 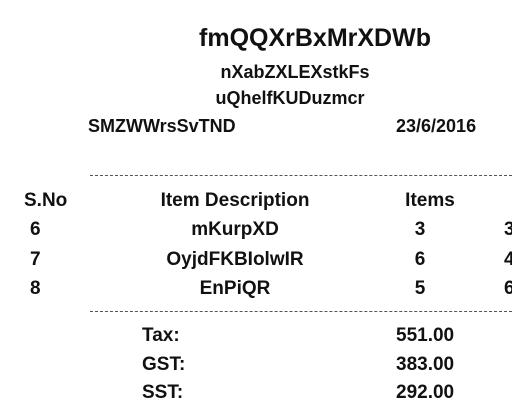 What do you see at coordinates (425, 335) in the screenshot?
I see `tax-amount: 551.00` at bounding box center [425, 335].